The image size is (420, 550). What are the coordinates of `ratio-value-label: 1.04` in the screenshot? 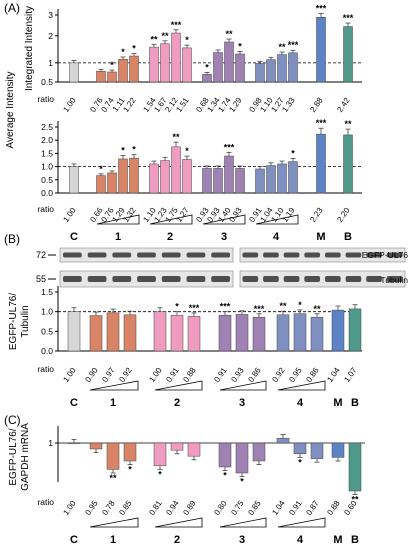 It's located at (278, 508).